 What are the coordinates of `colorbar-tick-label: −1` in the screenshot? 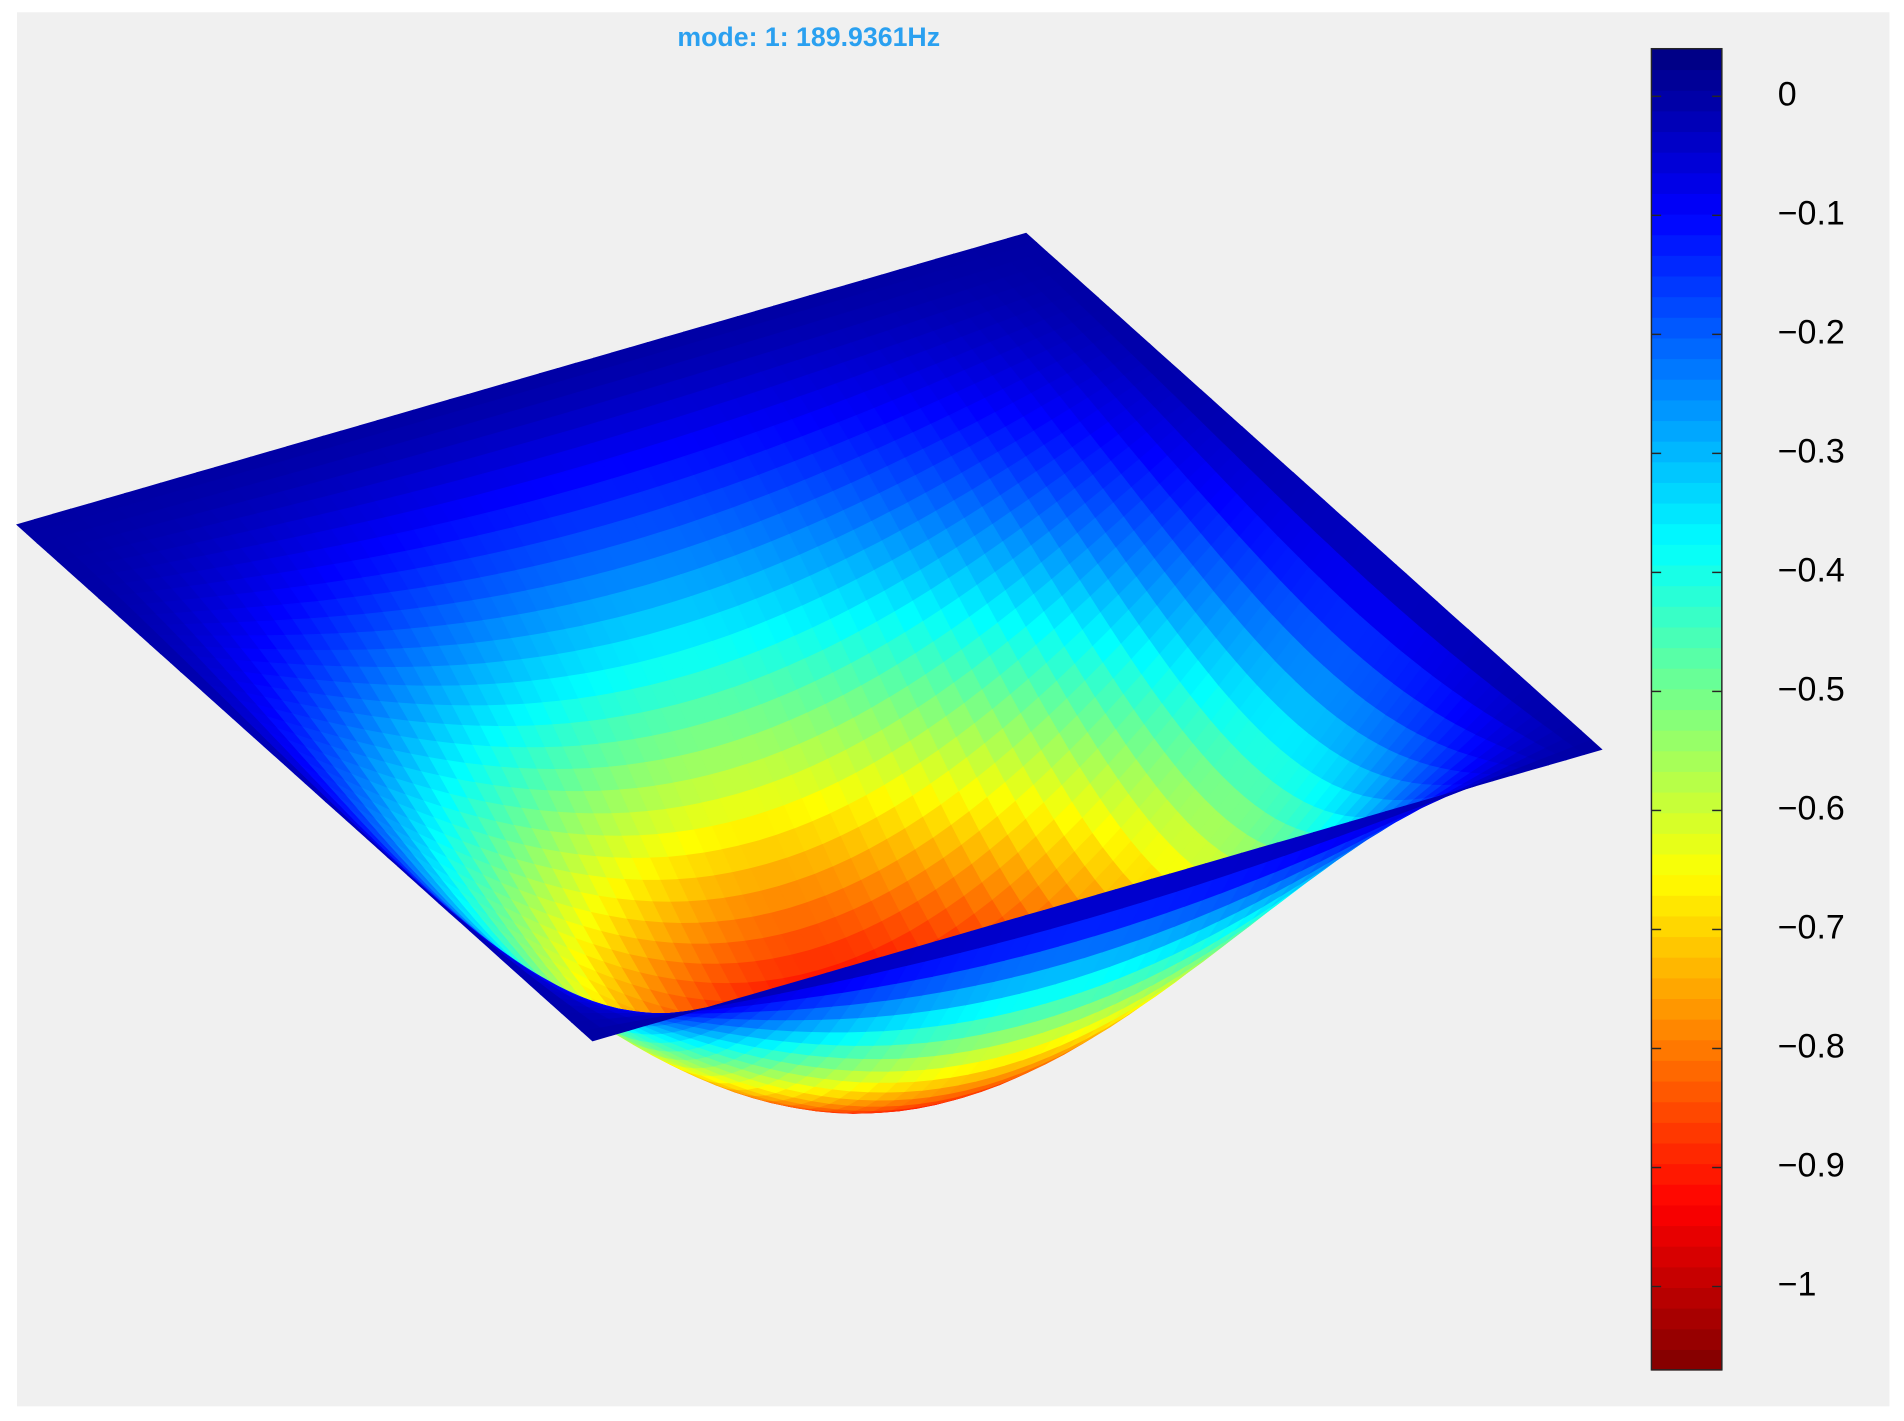 It's located at (1797, 1285).